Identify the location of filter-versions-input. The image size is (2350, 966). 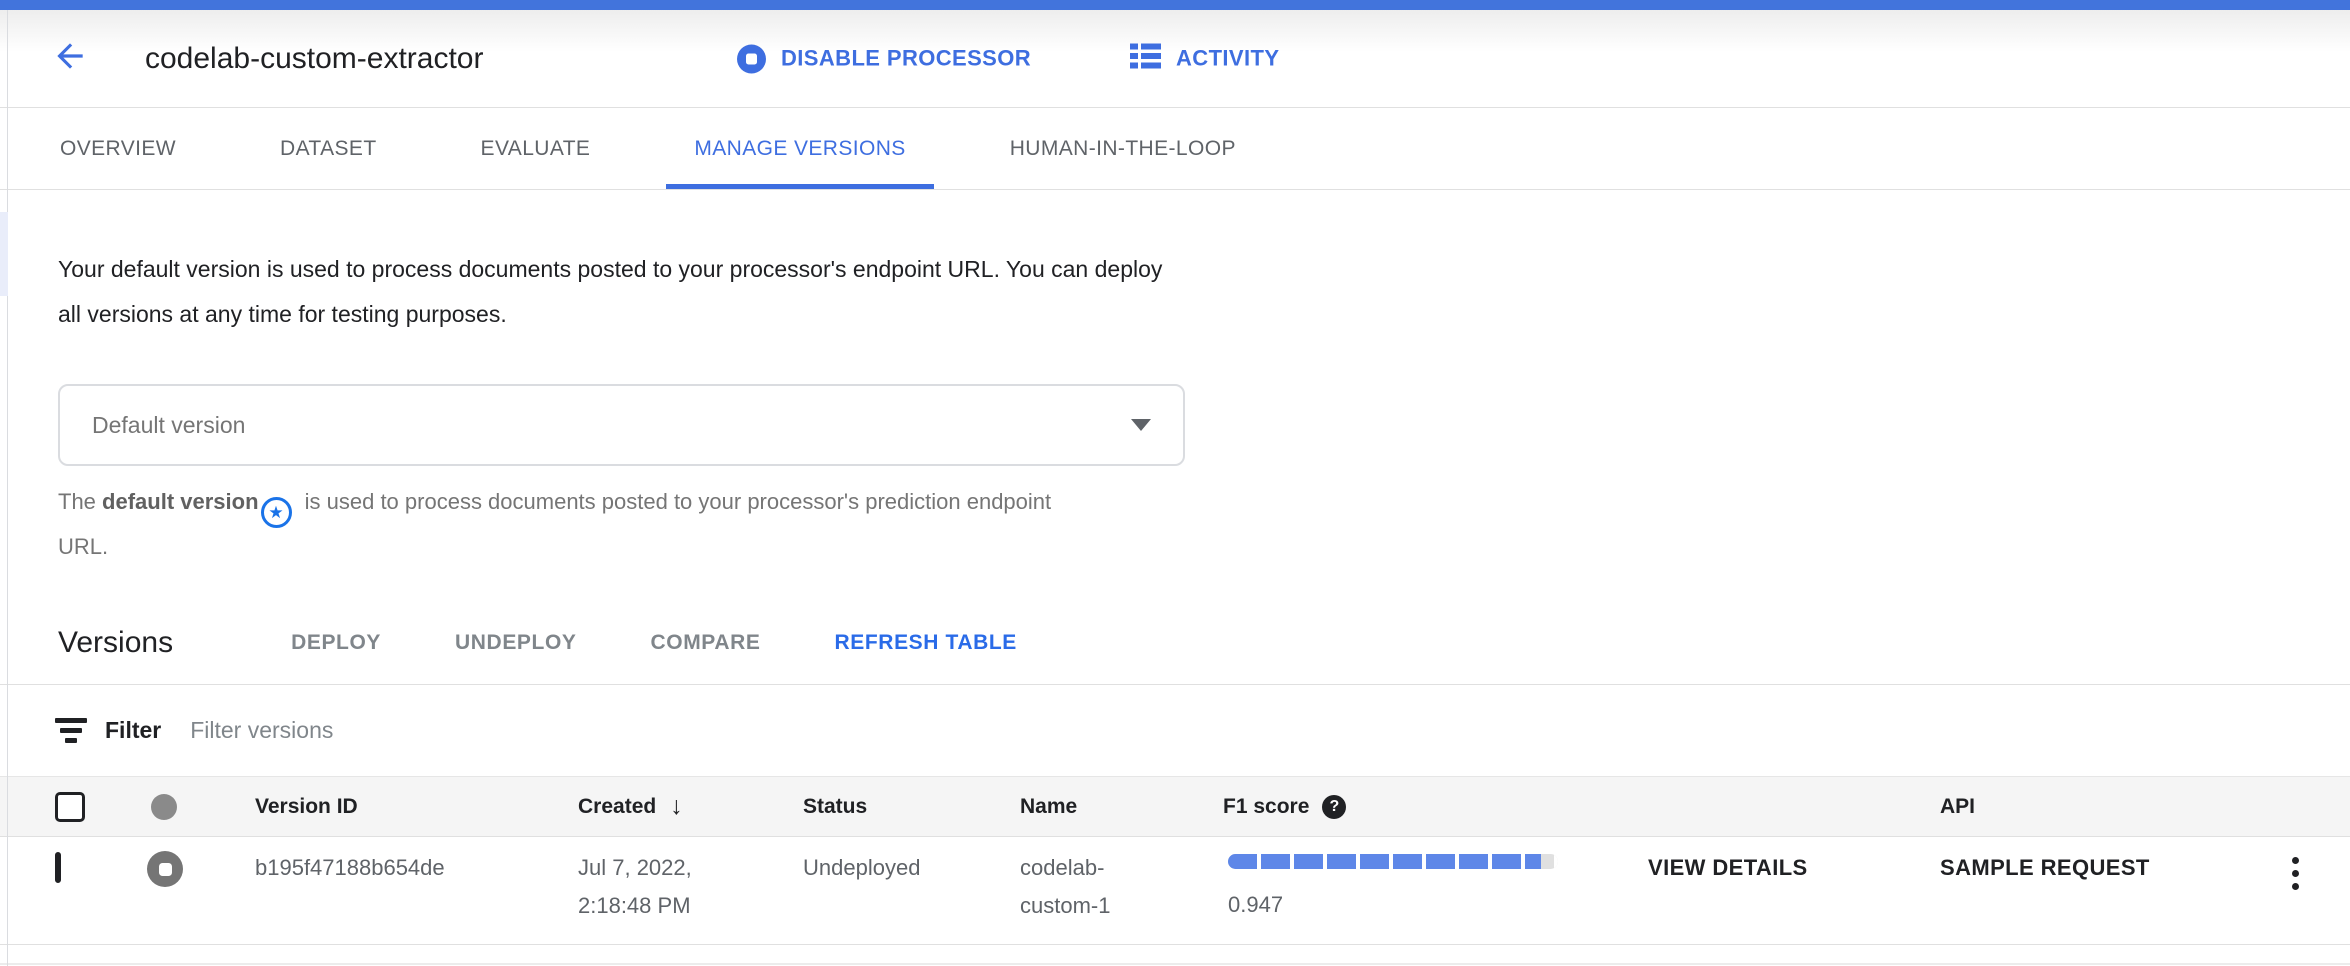
(438, 730).